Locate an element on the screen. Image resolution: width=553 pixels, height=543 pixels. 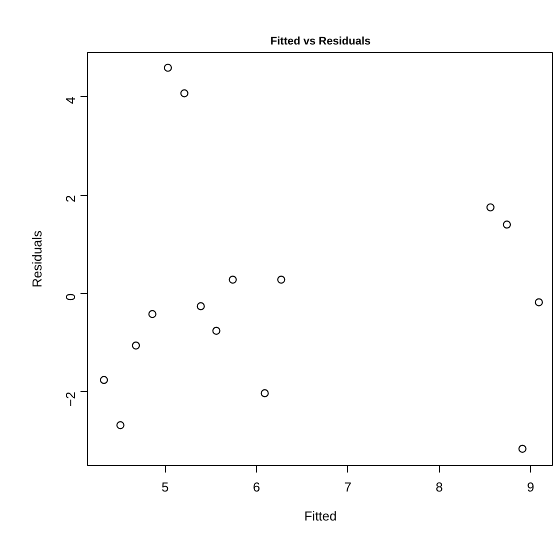
x-tick-label: 6 is located at coordinates (256, 487).